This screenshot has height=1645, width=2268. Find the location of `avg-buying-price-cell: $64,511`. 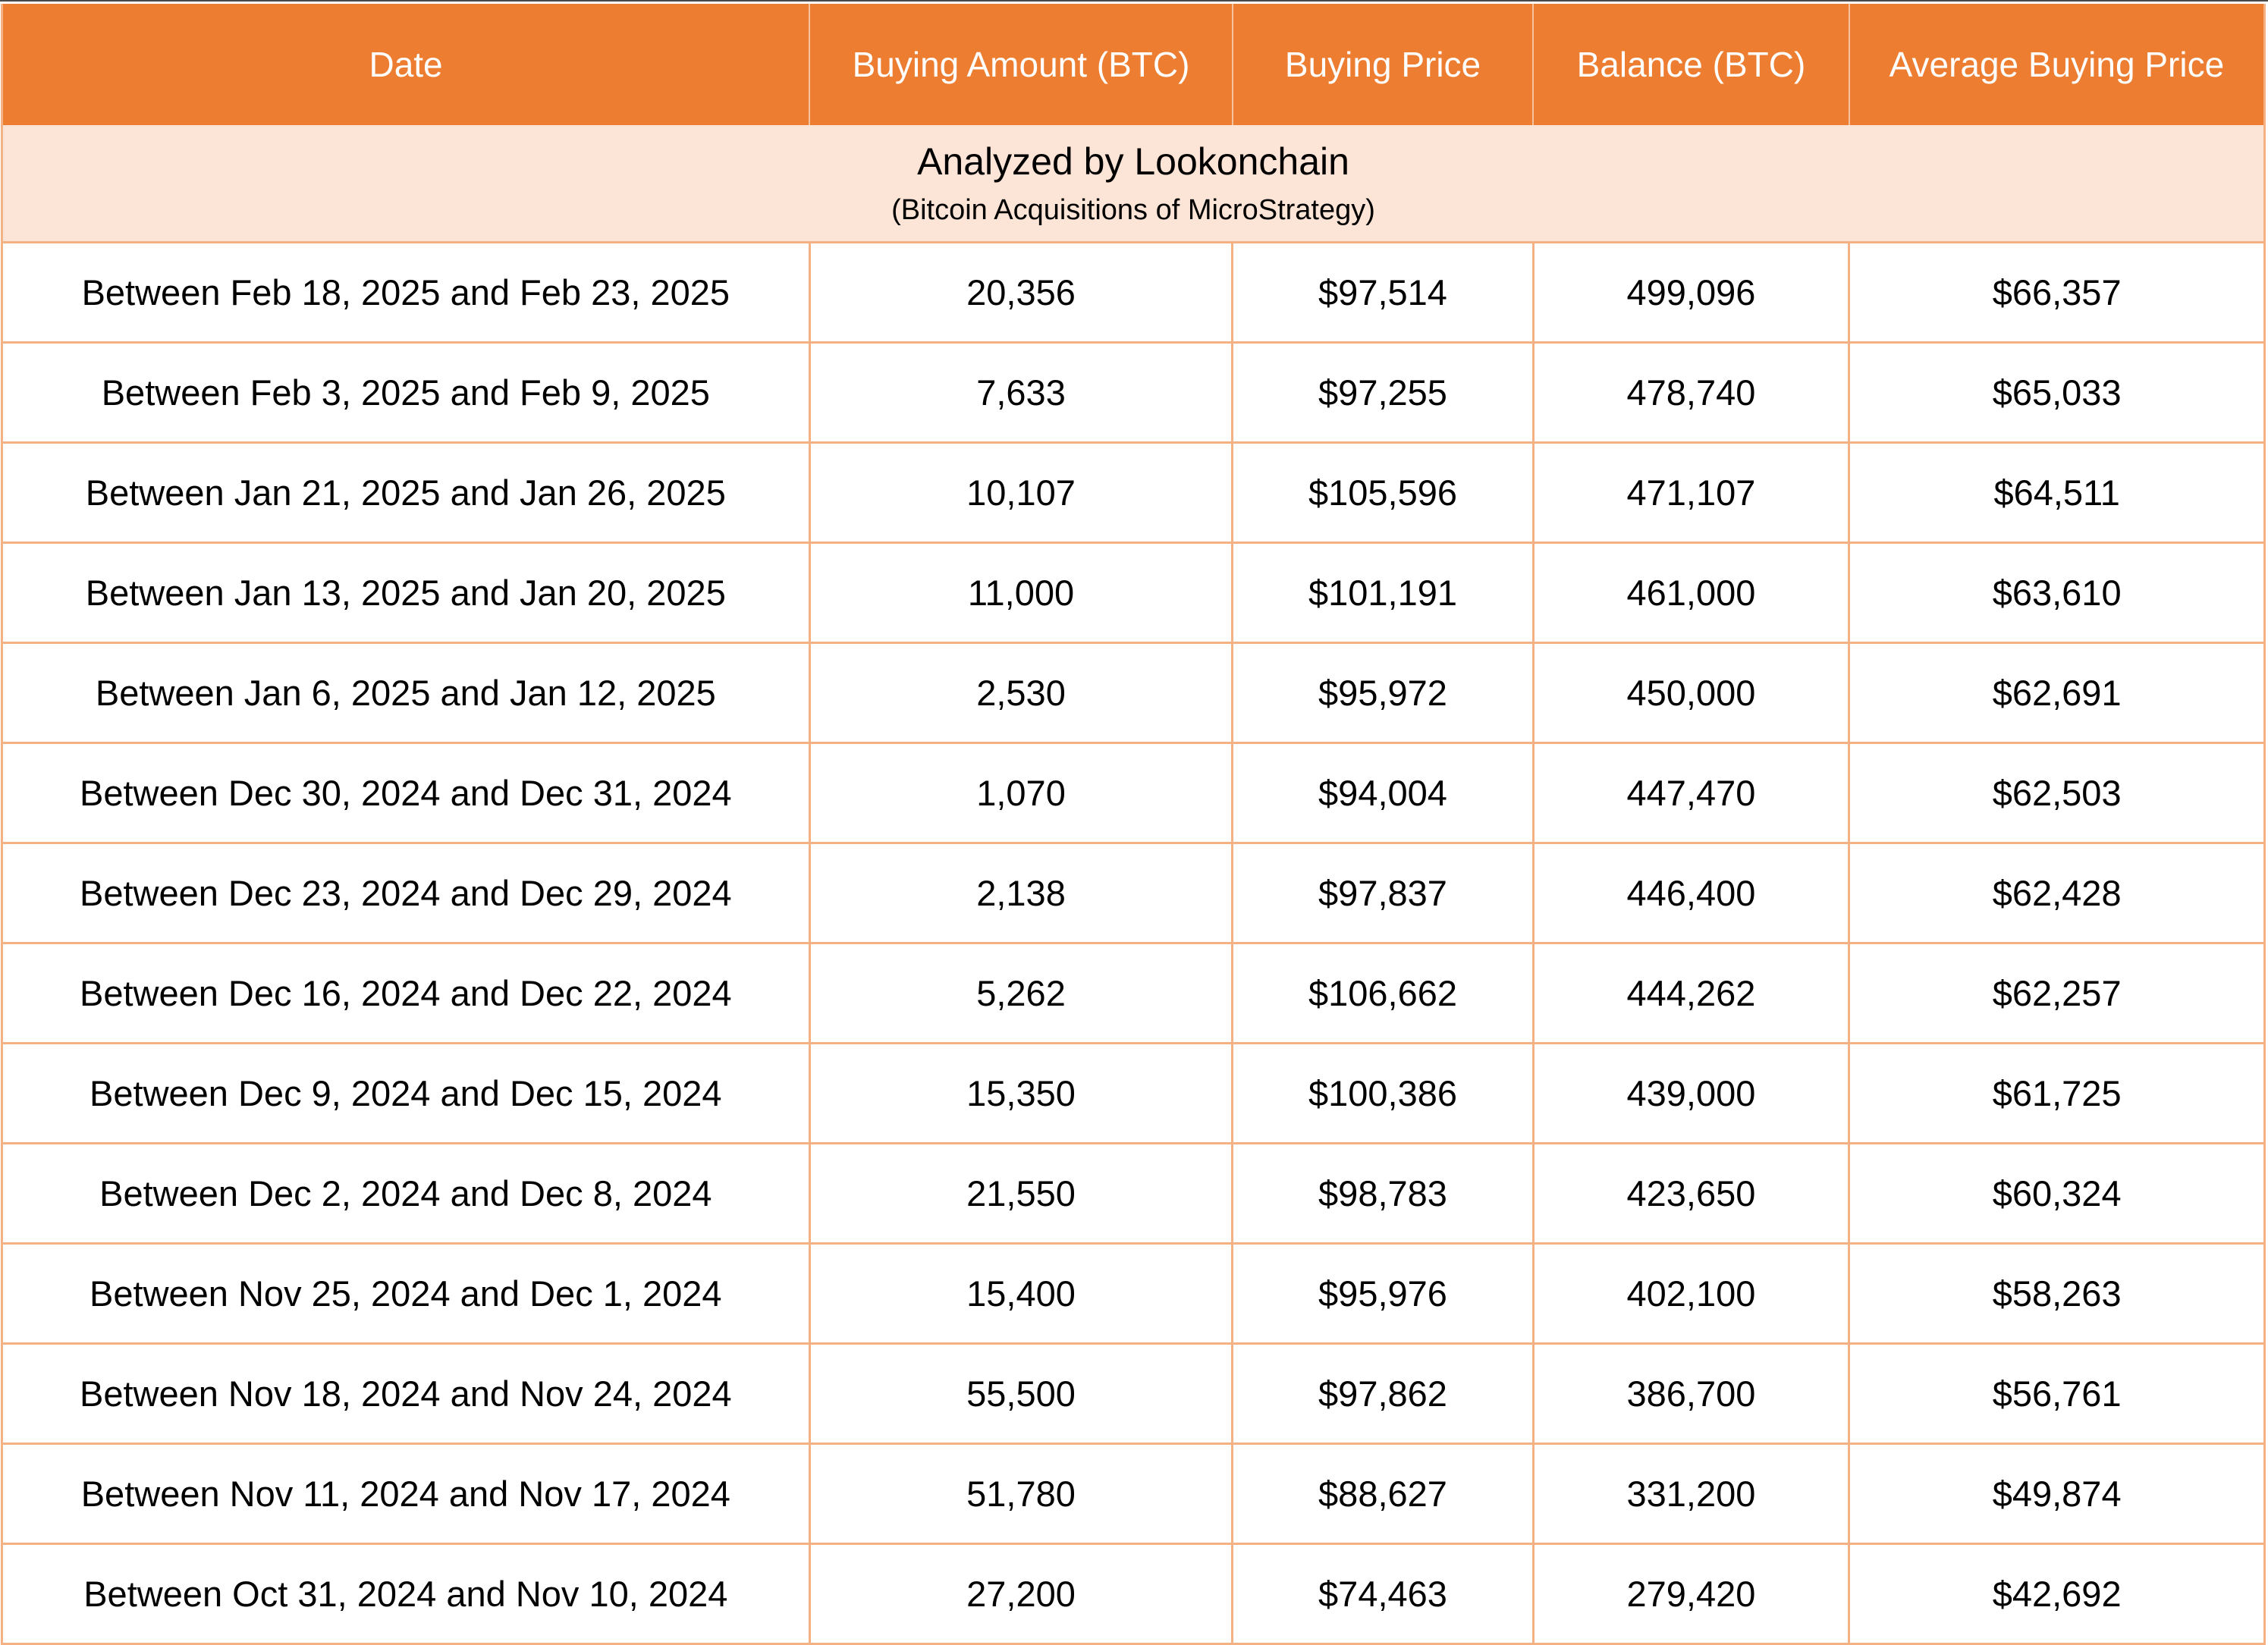

avg-buying-price-cell: $64,511 is located at coordinates (2057, 493).